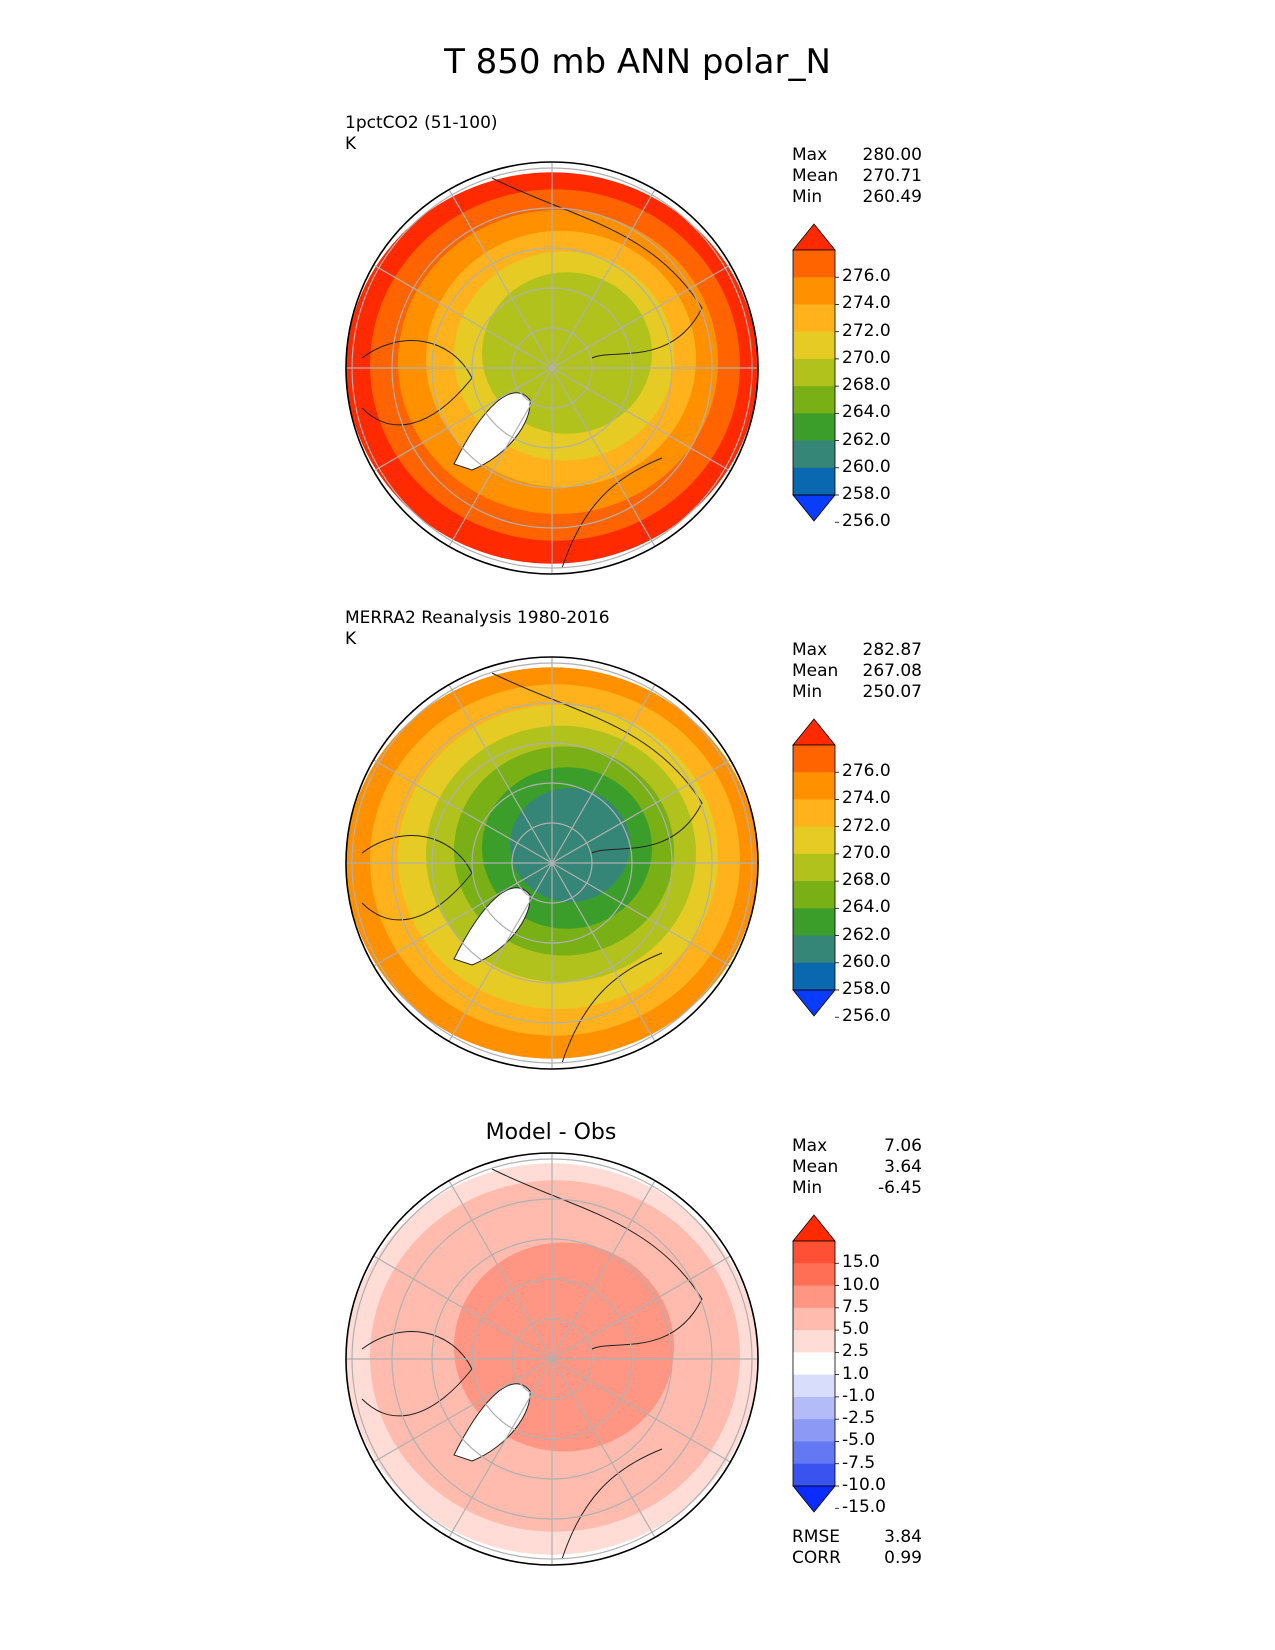 This screenshot has height=1650, width=1275. What do you see at coordinates (903, 1167) in the screenshot?
I see `stat-value: 3.64` at bounding box center [903, 1167].